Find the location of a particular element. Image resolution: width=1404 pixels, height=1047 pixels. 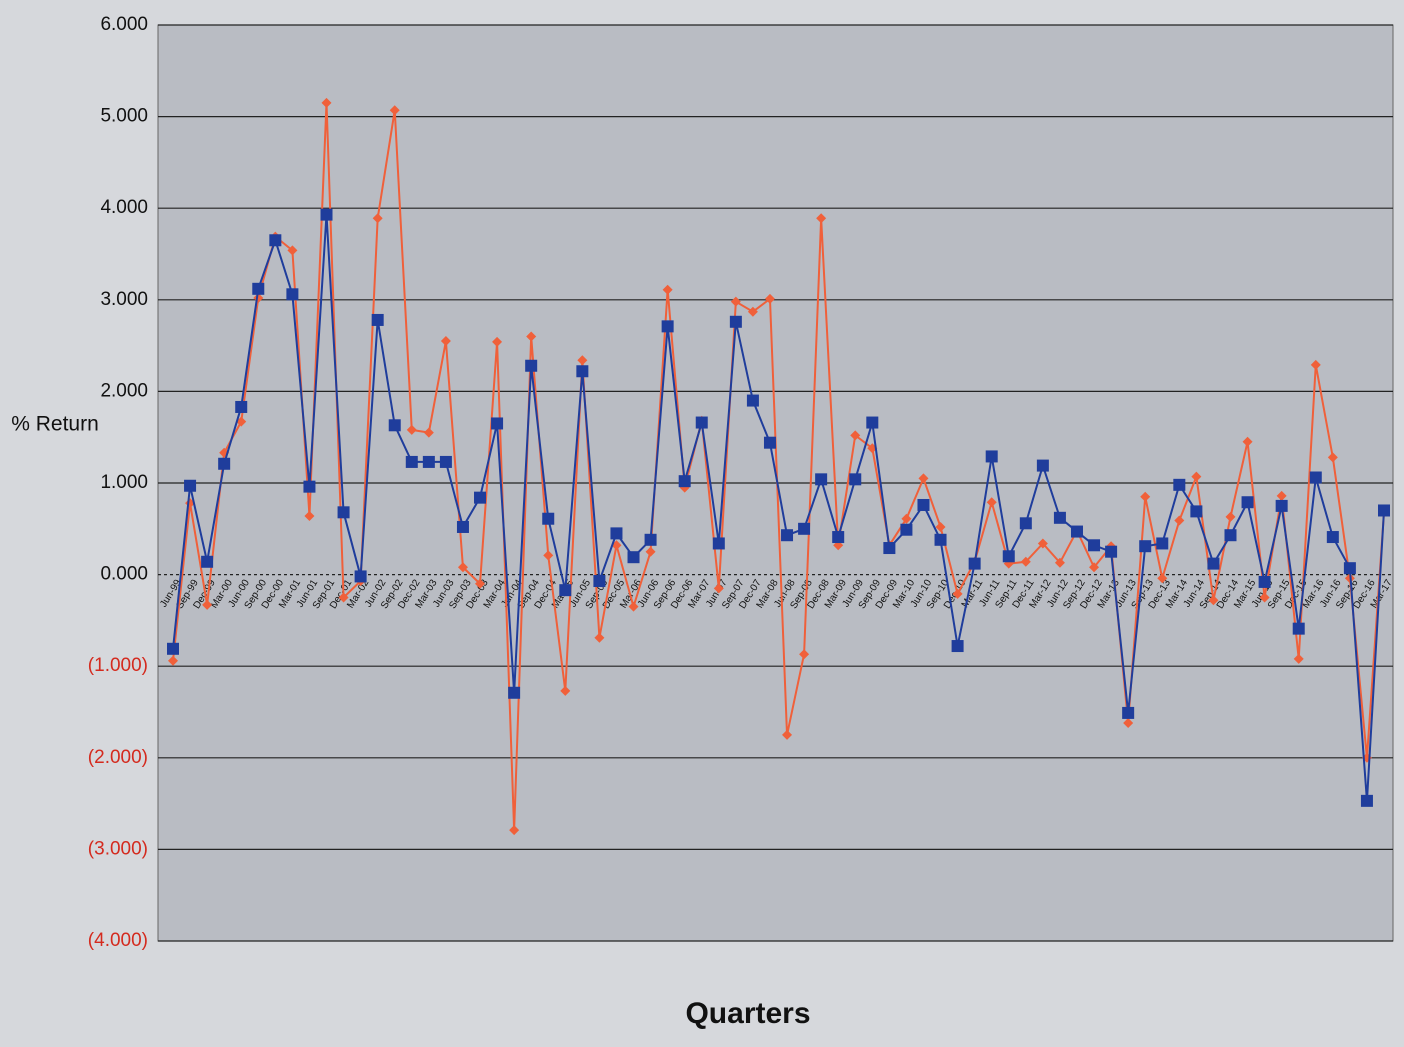

y-tick-label: (4.000) is located at coordinates (118, 940).